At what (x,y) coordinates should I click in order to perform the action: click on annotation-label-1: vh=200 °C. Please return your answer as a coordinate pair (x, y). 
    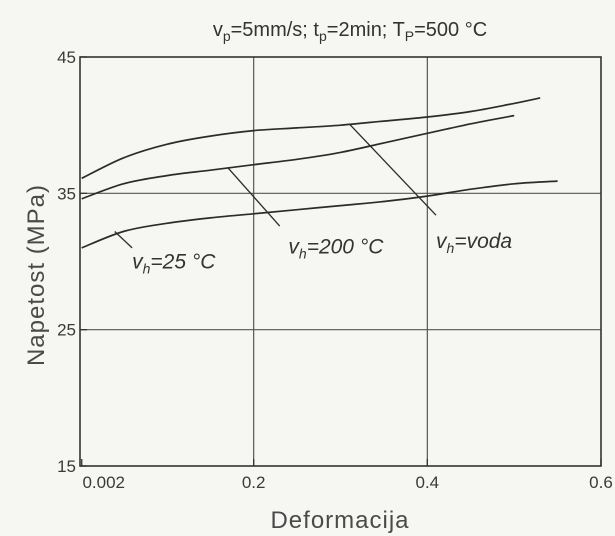
    Looking at the image, I should click on (336, 248).